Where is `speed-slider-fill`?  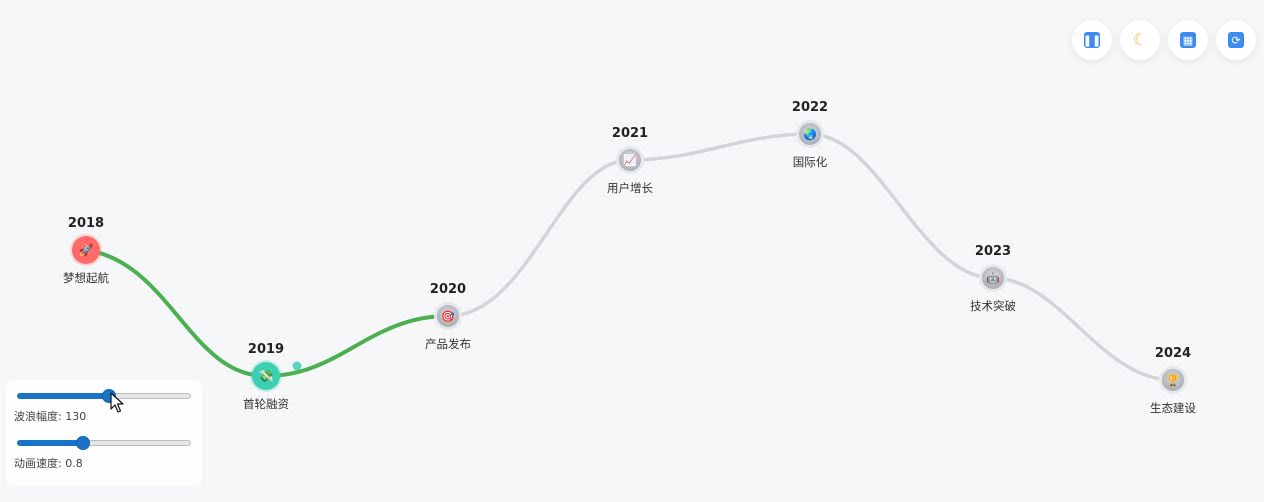 speed-slider-fill is located at coordinates (50, 443).